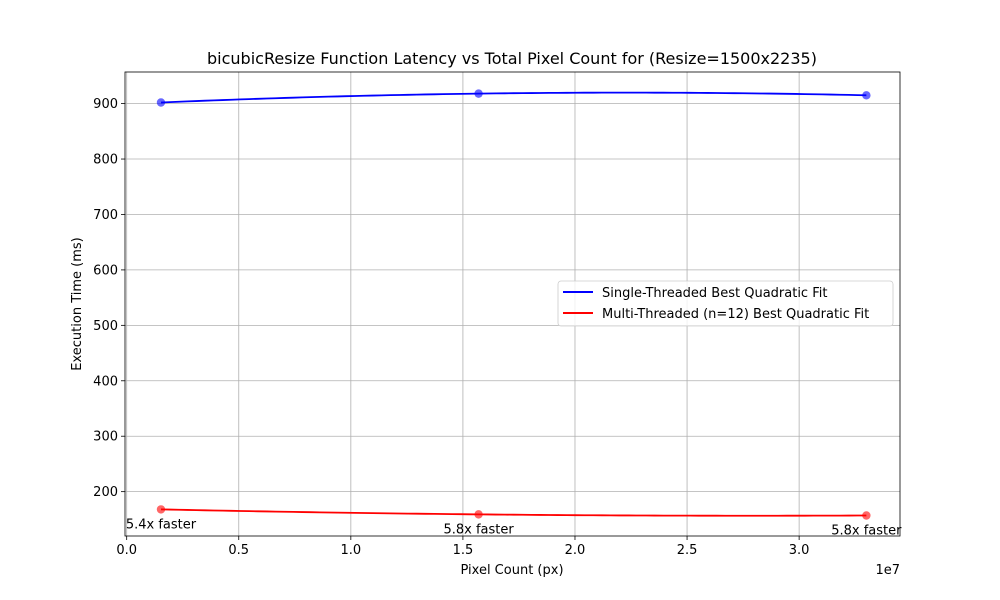 The width and height of the screenshot is (1000, 600). I want to click on y-tick-label: 600, so click(105, 270).